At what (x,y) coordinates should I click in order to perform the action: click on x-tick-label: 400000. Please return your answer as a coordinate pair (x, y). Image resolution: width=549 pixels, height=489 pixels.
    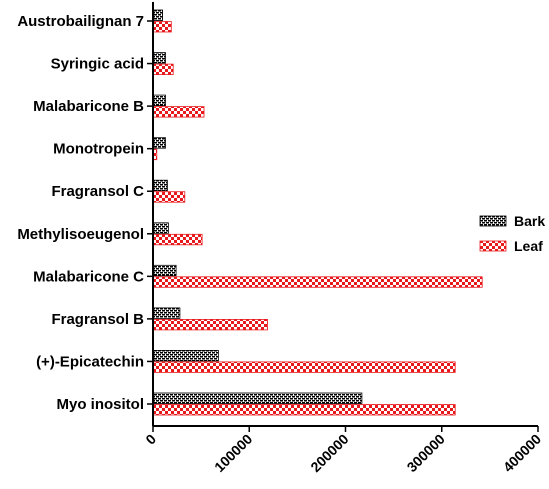
    Looking at the image, I should click on (522, 453).